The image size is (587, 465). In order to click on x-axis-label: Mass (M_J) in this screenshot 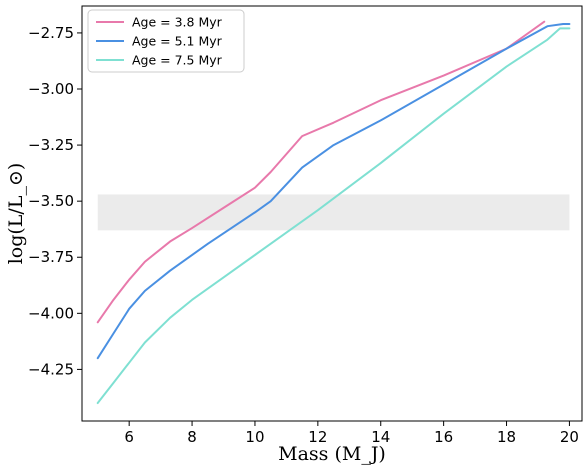, I will do `click(332, 454)`.